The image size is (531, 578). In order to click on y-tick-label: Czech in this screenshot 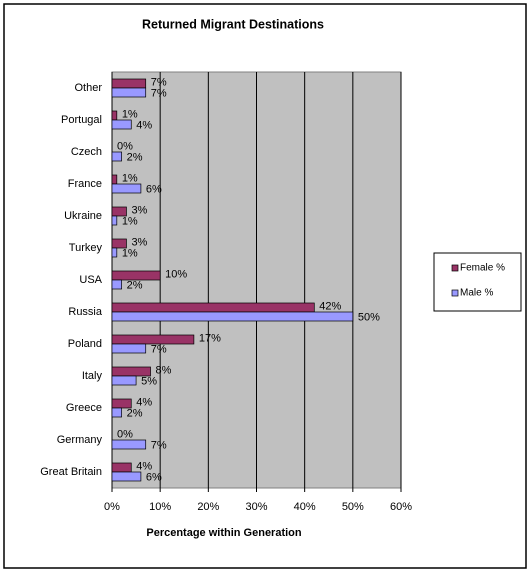, I will do `click(86, 152)`.